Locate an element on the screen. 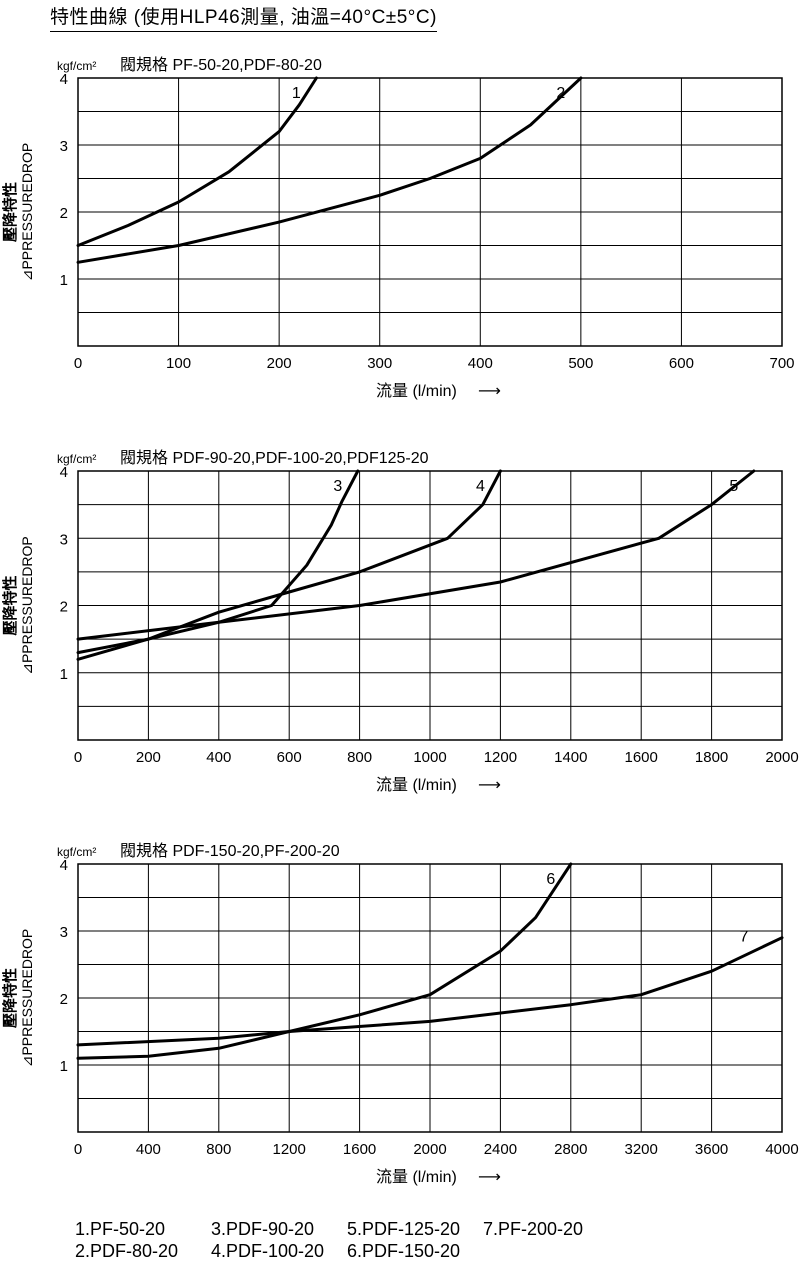 The width and height of the screenshot is (800, 1264). legend-item: 5.PDF-125-20 is located at coordinates (404, 1229).